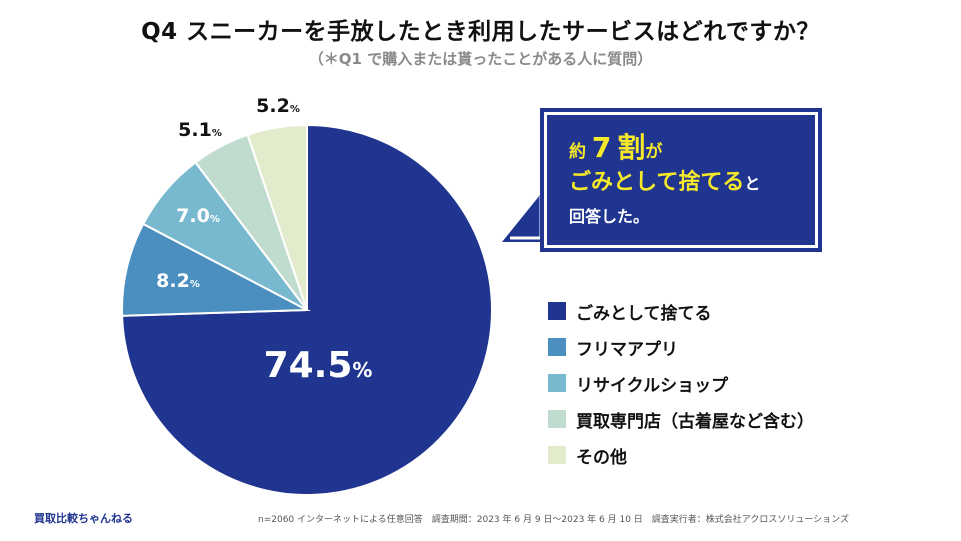 This screenshot has width=961, height=541. Describe the element at coordinates (752, 183) in the screenshot. I see `callout-particle-2: と` at that location.